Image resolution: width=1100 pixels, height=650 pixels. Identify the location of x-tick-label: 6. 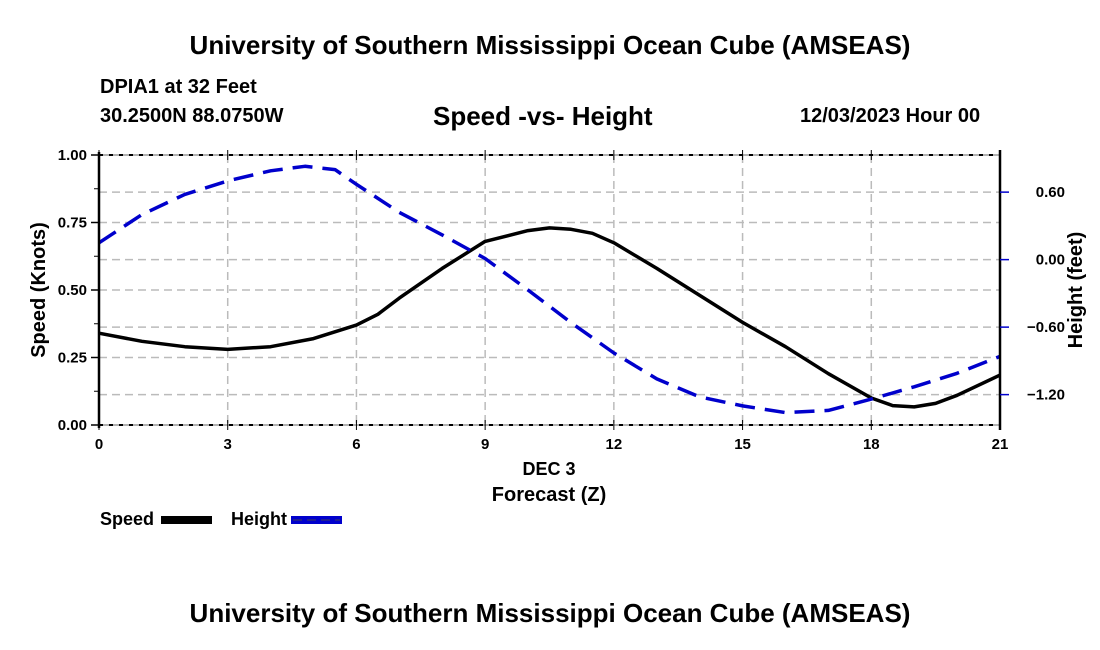
(356, 444).